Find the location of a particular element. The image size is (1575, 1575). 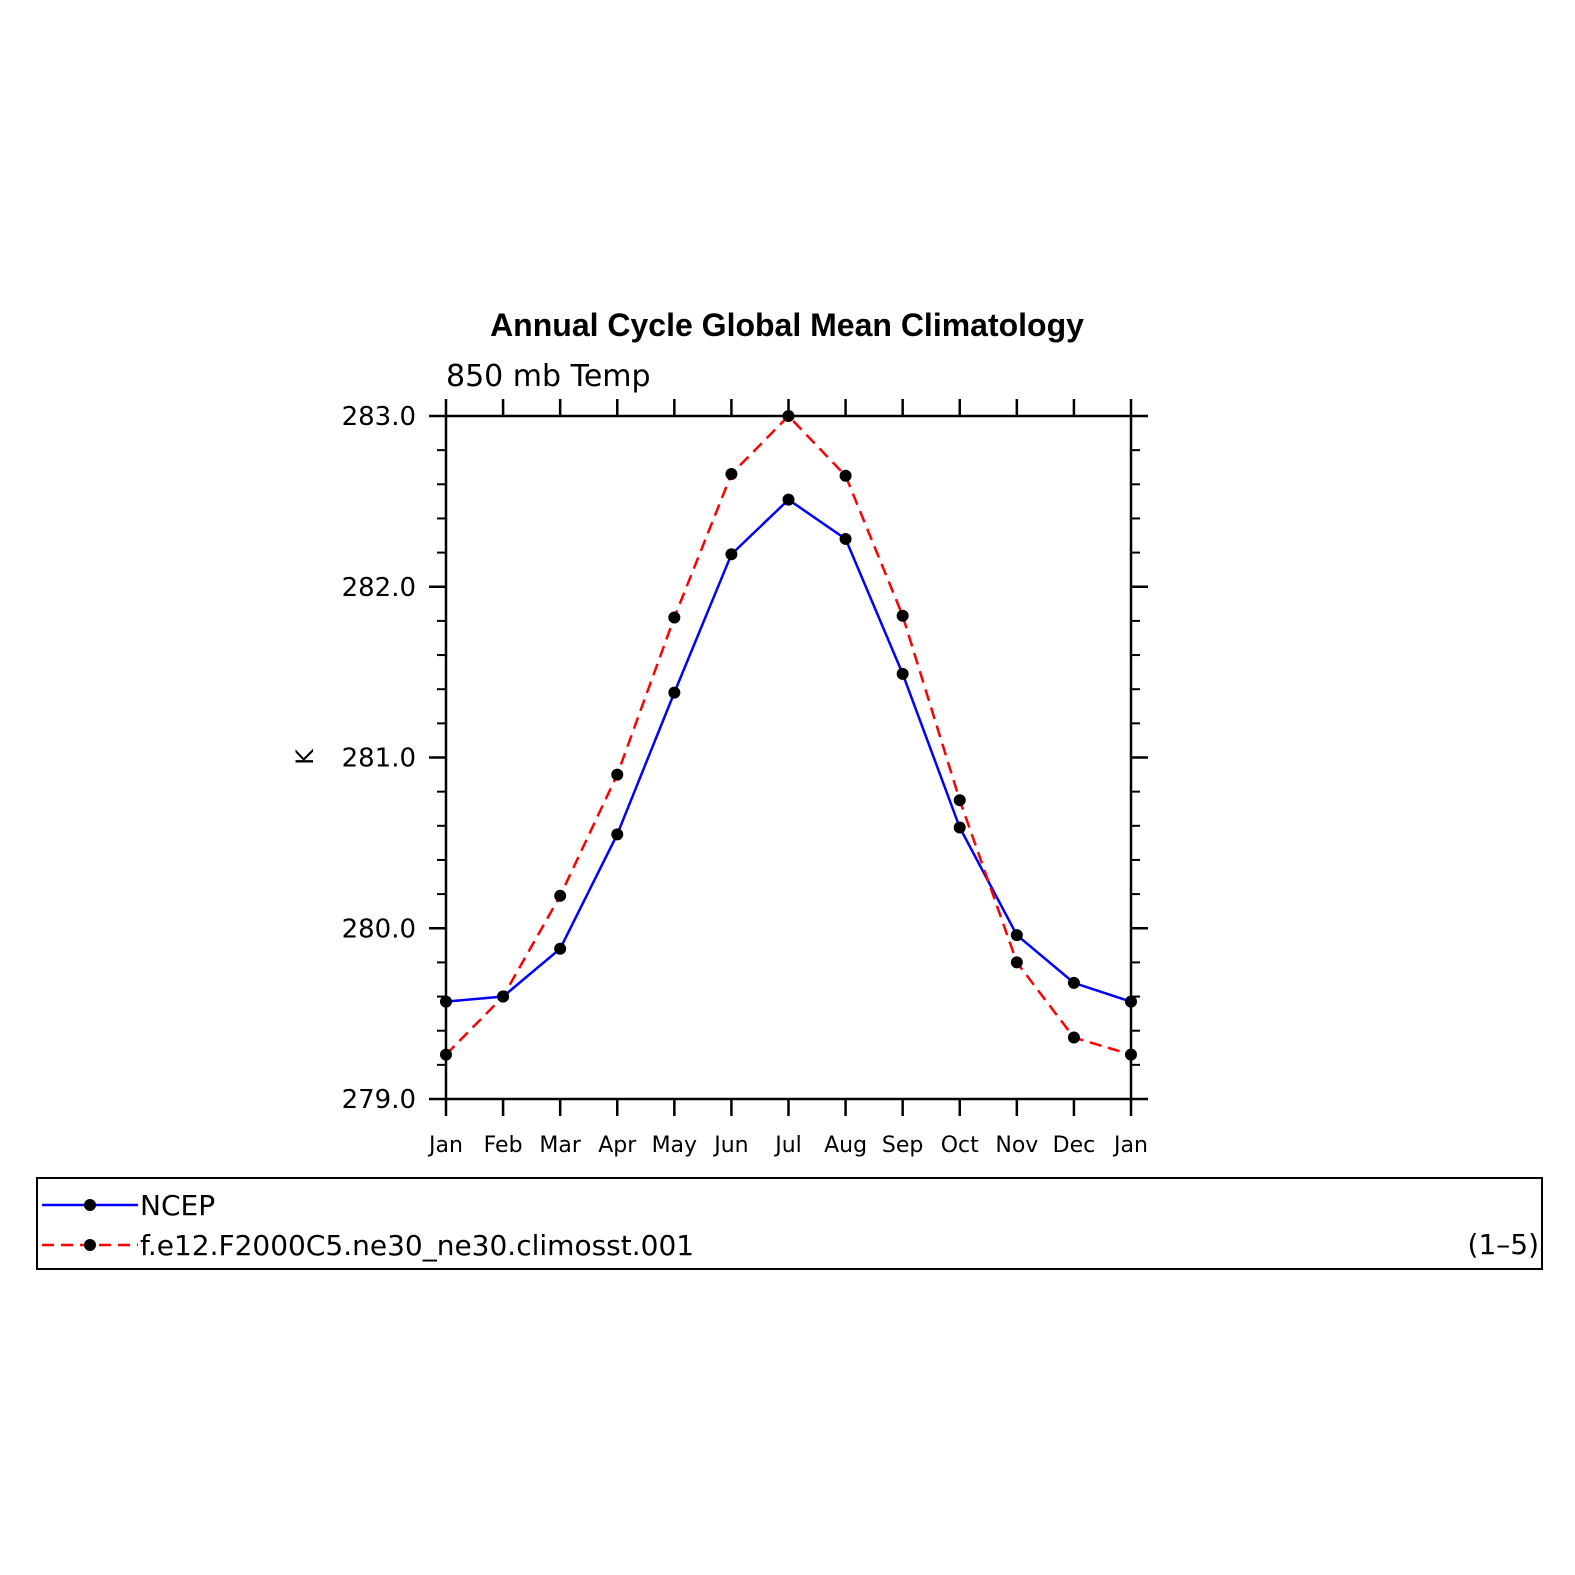

y-tick-label: 282.0 is located at coordinates (379, 588).